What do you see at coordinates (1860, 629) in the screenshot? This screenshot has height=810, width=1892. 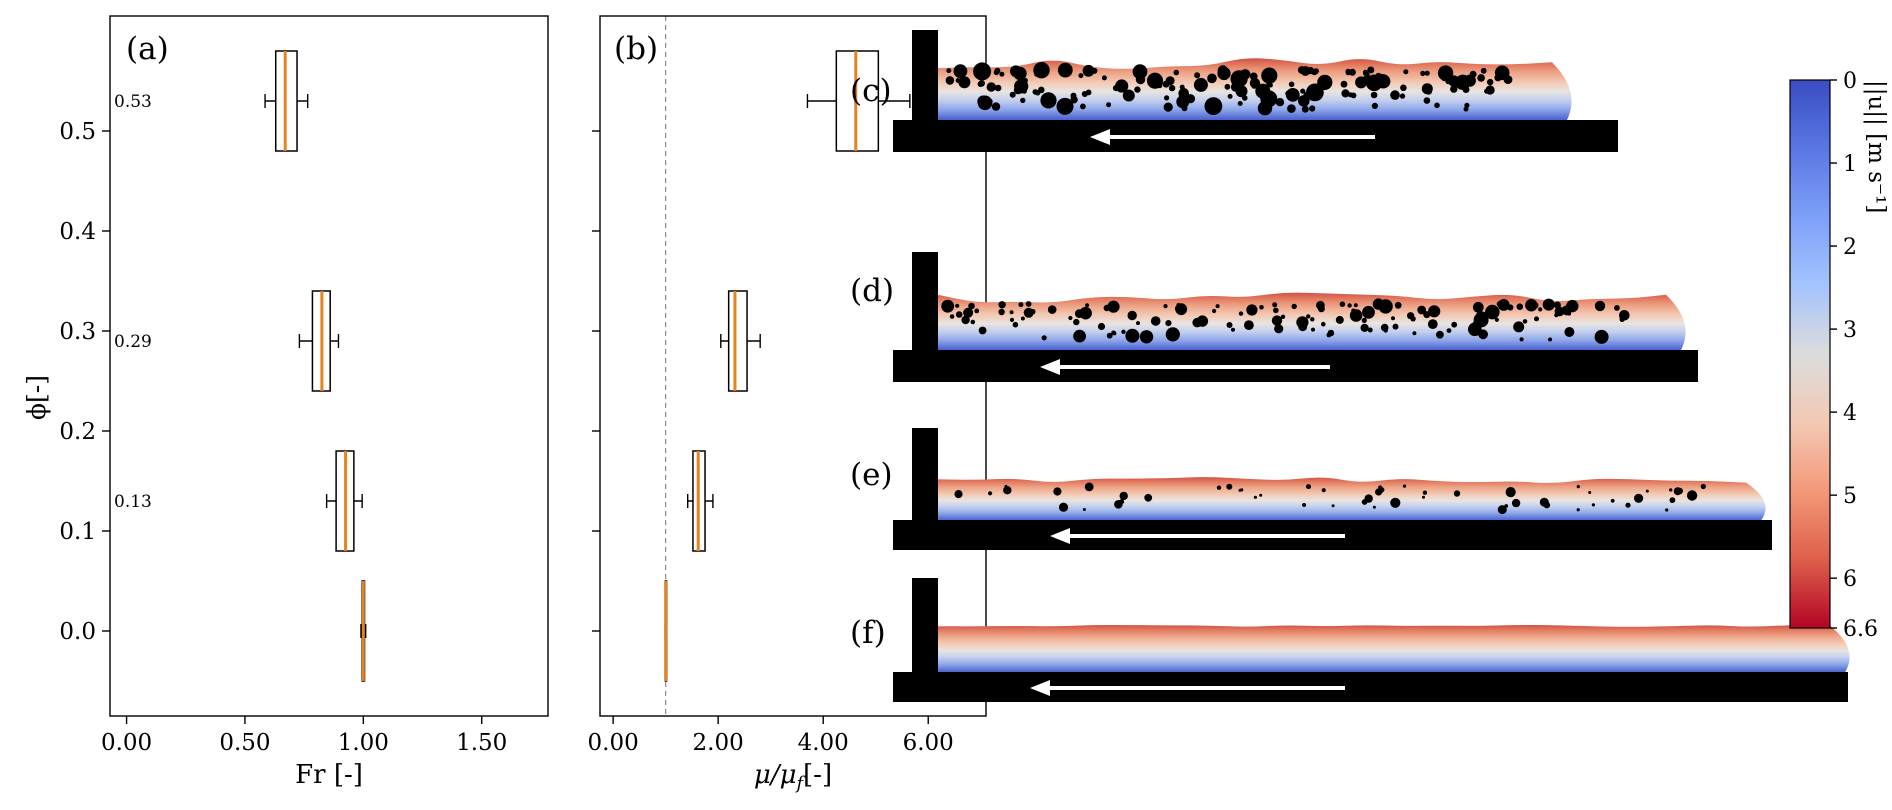 I see `colorbar-tick-label: 6.6` at bounding box center [1860, 629].